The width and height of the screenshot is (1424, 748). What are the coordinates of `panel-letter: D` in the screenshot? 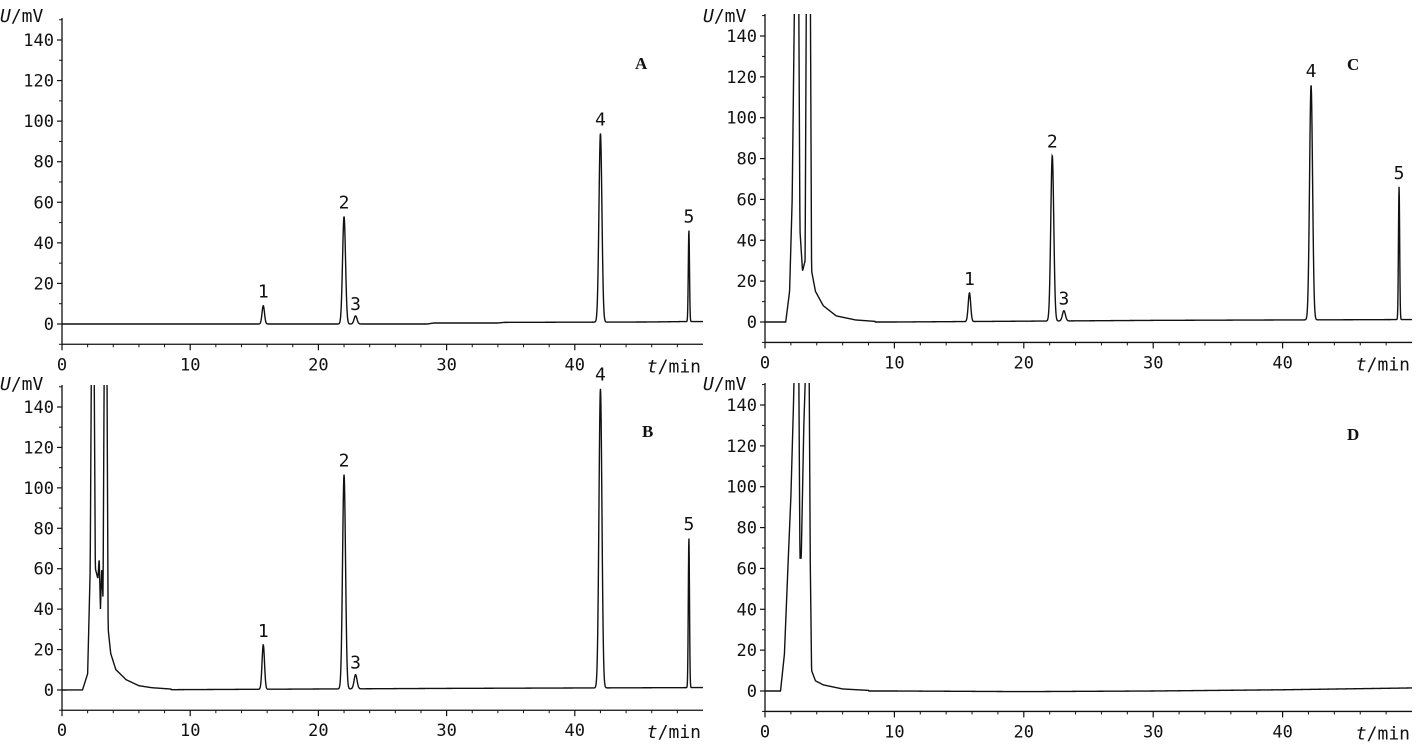 It's located at (1353, 434).